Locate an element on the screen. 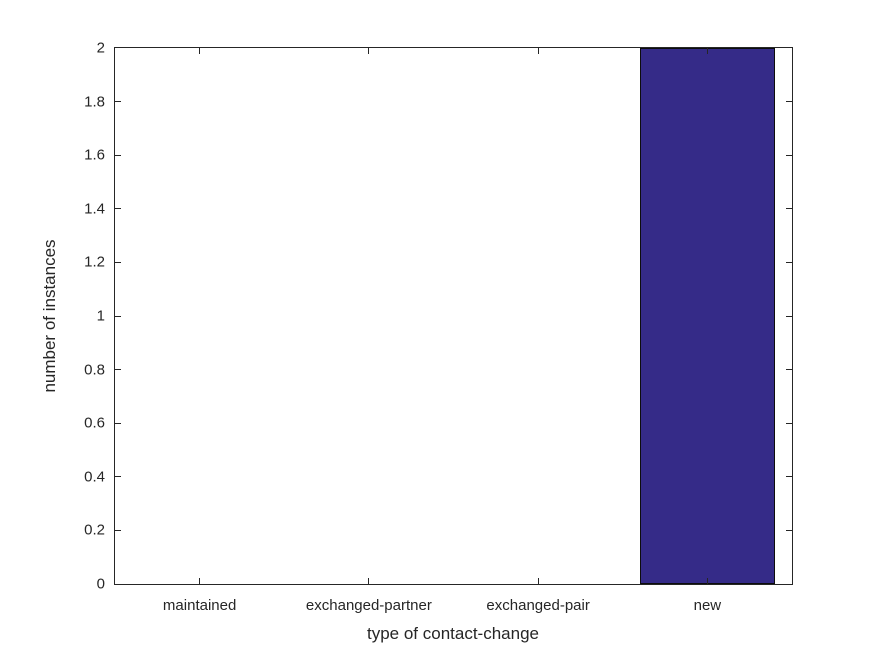 This screenshot has width=875, height=656. y-tick-label: 1.4 is located at coordinates (94, 209).